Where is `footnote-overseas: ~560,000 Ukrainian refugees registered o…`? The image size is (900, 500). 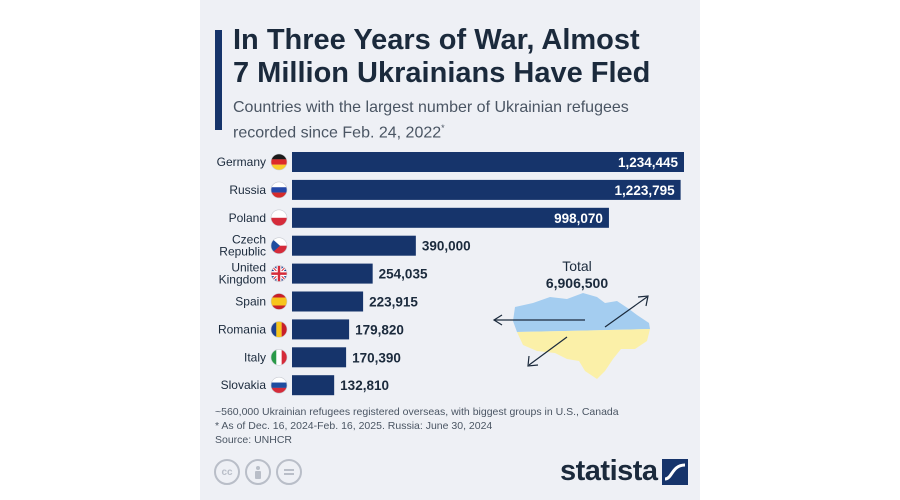
footnote-overseas: ~560,000 Ukrainian refugees registered o… is located at coordinates (417, 412).